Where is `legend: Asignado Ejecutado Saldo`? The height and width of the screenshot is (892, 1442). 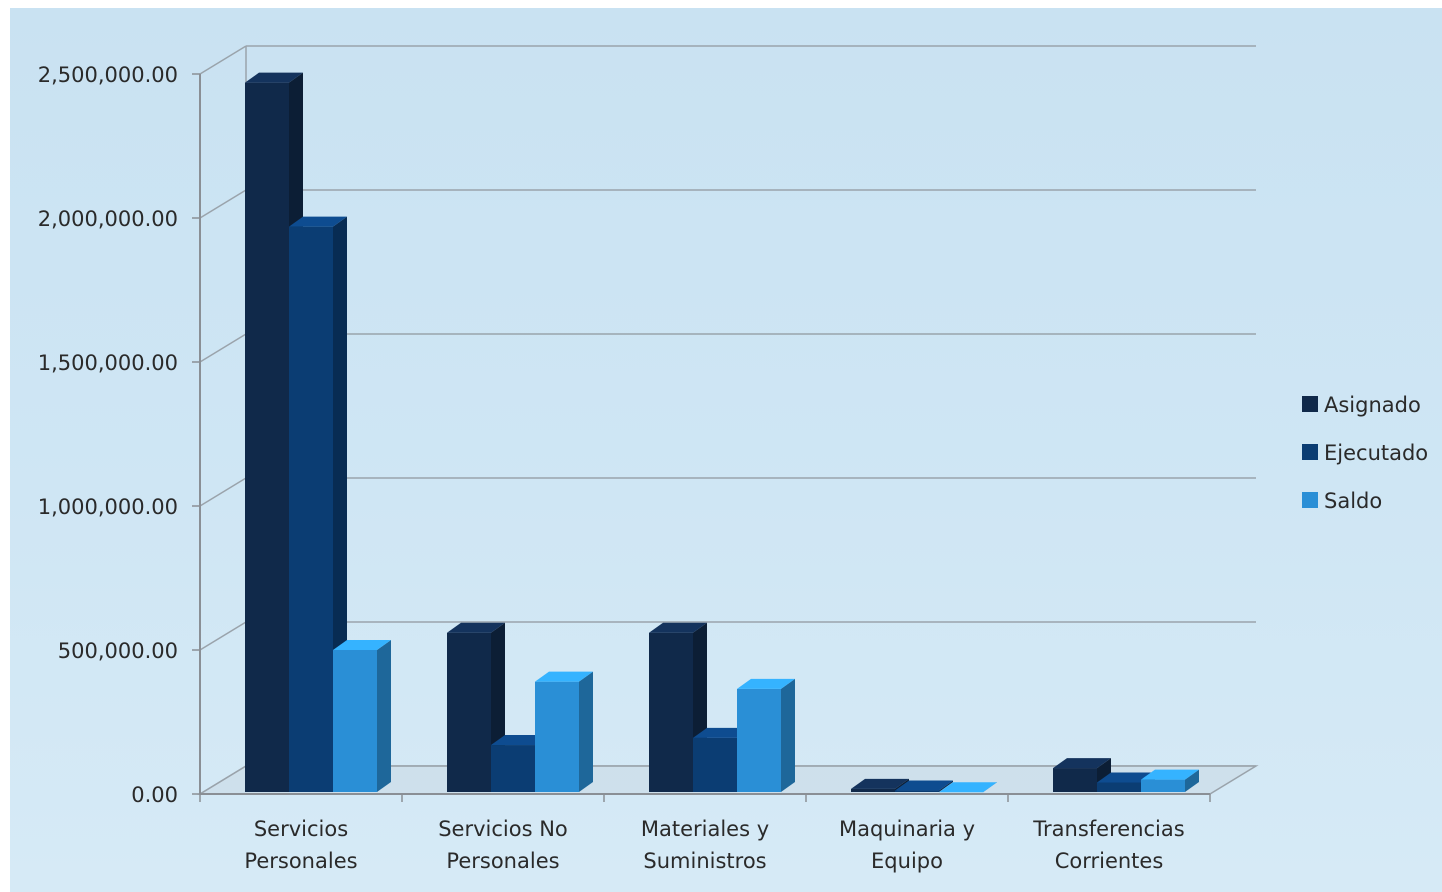 legend: Asignado Ejecutado Saldo is located at coordinates (1365, 453).